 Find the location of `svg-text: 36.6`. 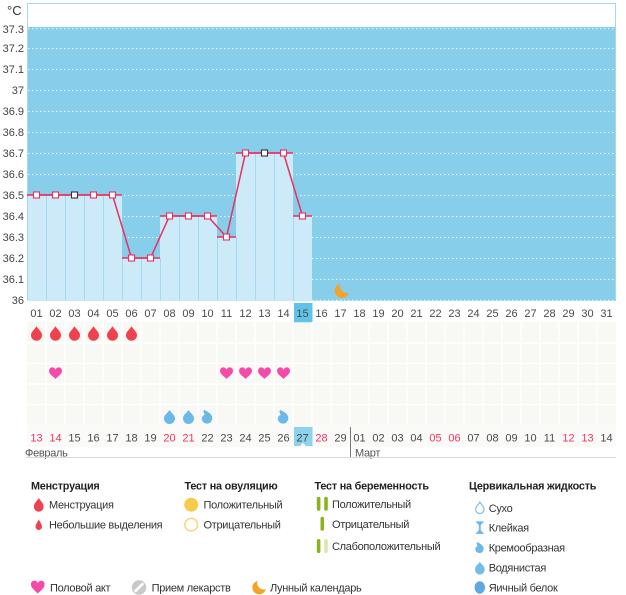

svg-text: 36.6 is located at coordinates (13, 175).